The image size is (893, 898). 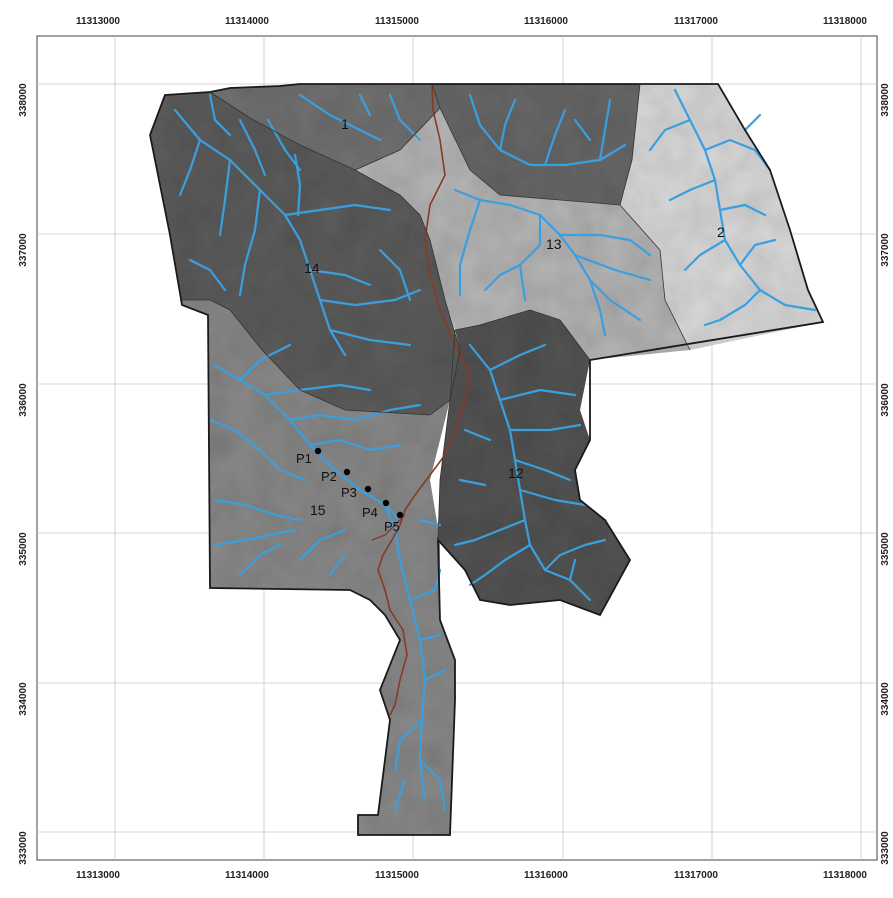 I want to click on x-tick-bottom-3: 11316000, so click(x=546, y=875).